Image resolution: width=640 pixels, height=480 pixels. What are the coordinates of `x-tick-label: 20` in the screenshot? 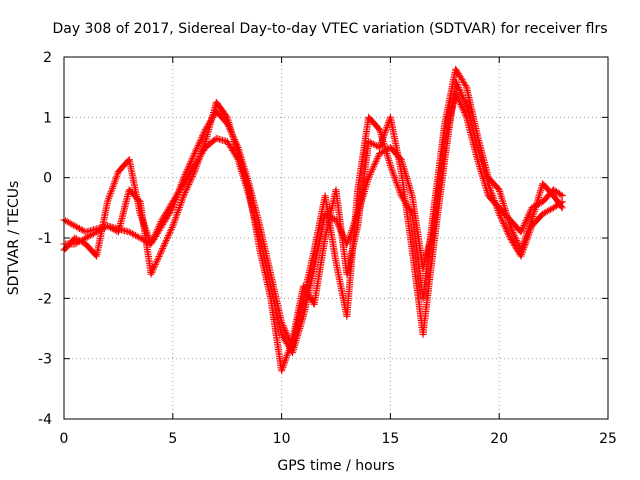 It's located at (499, 439).